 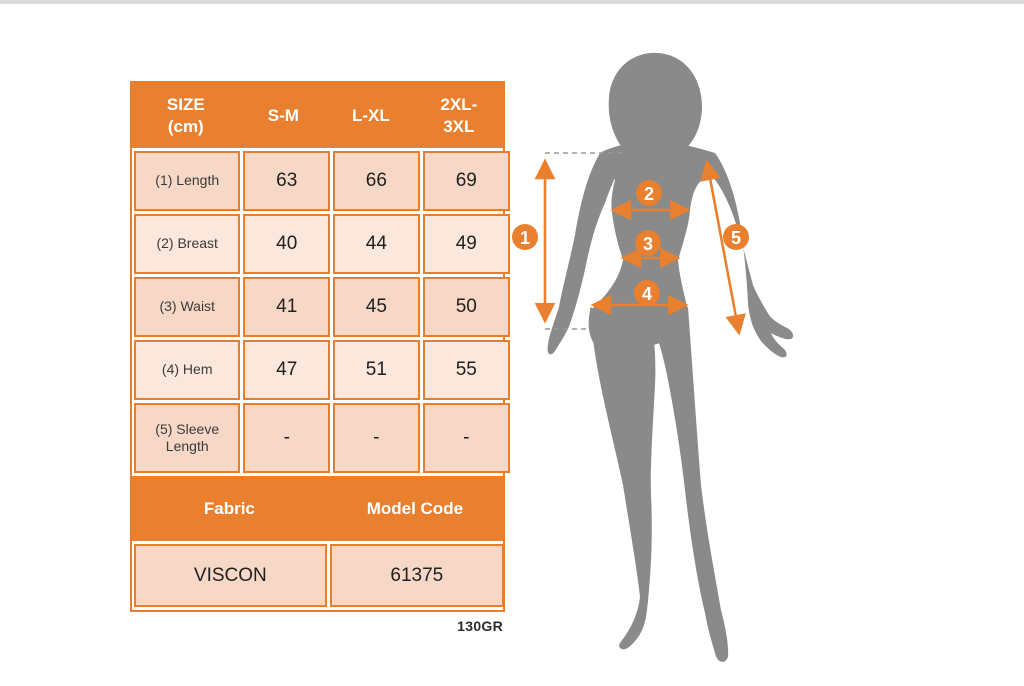 I want to click on column-header-size-cm: SIZE (cm), so click(x=185, y=115).